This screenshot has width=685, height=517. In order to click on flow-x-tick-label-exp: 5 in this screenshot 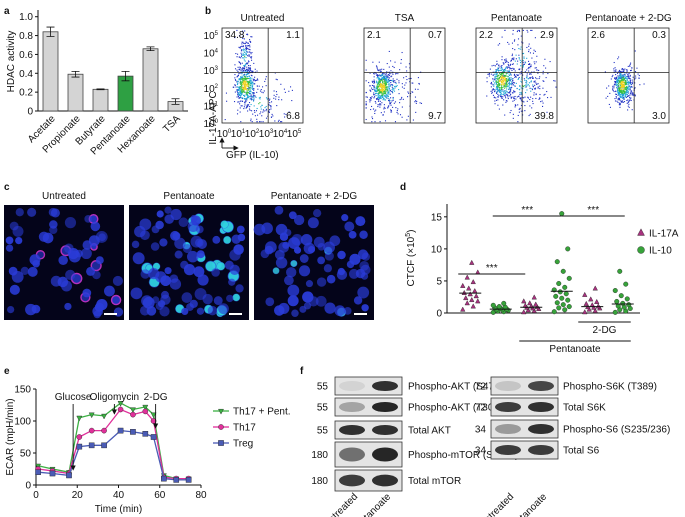, I will do `click(300, 132)`.